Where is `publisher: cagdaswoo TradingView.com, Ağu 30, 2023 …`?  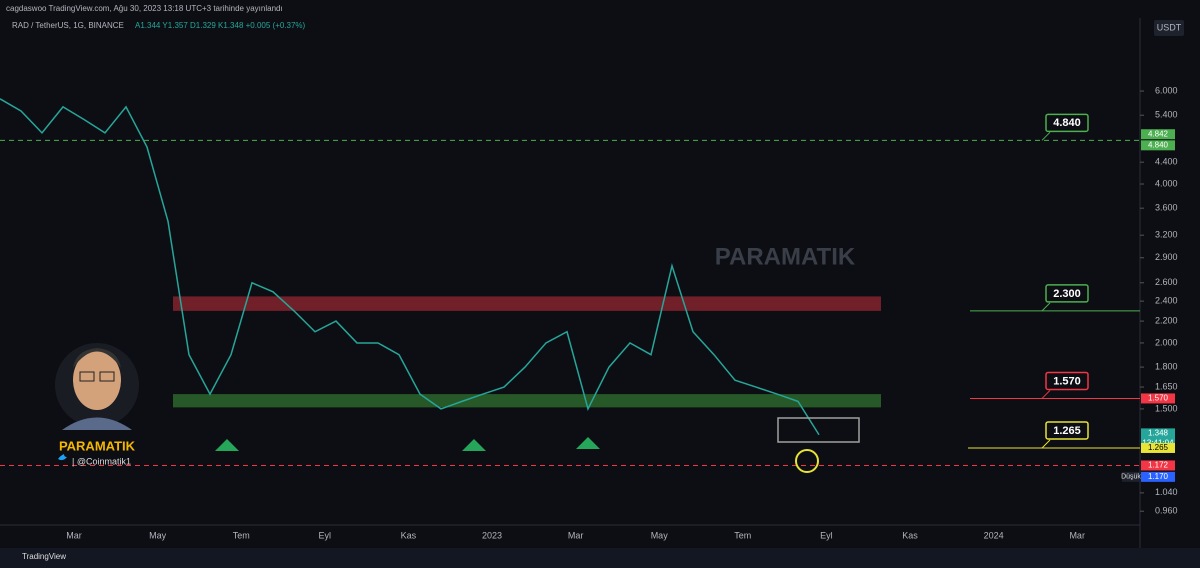 publisher: cagdaswoo TradingView.com, Ağu 30, 2023 … is located at coordinates (144, 8).